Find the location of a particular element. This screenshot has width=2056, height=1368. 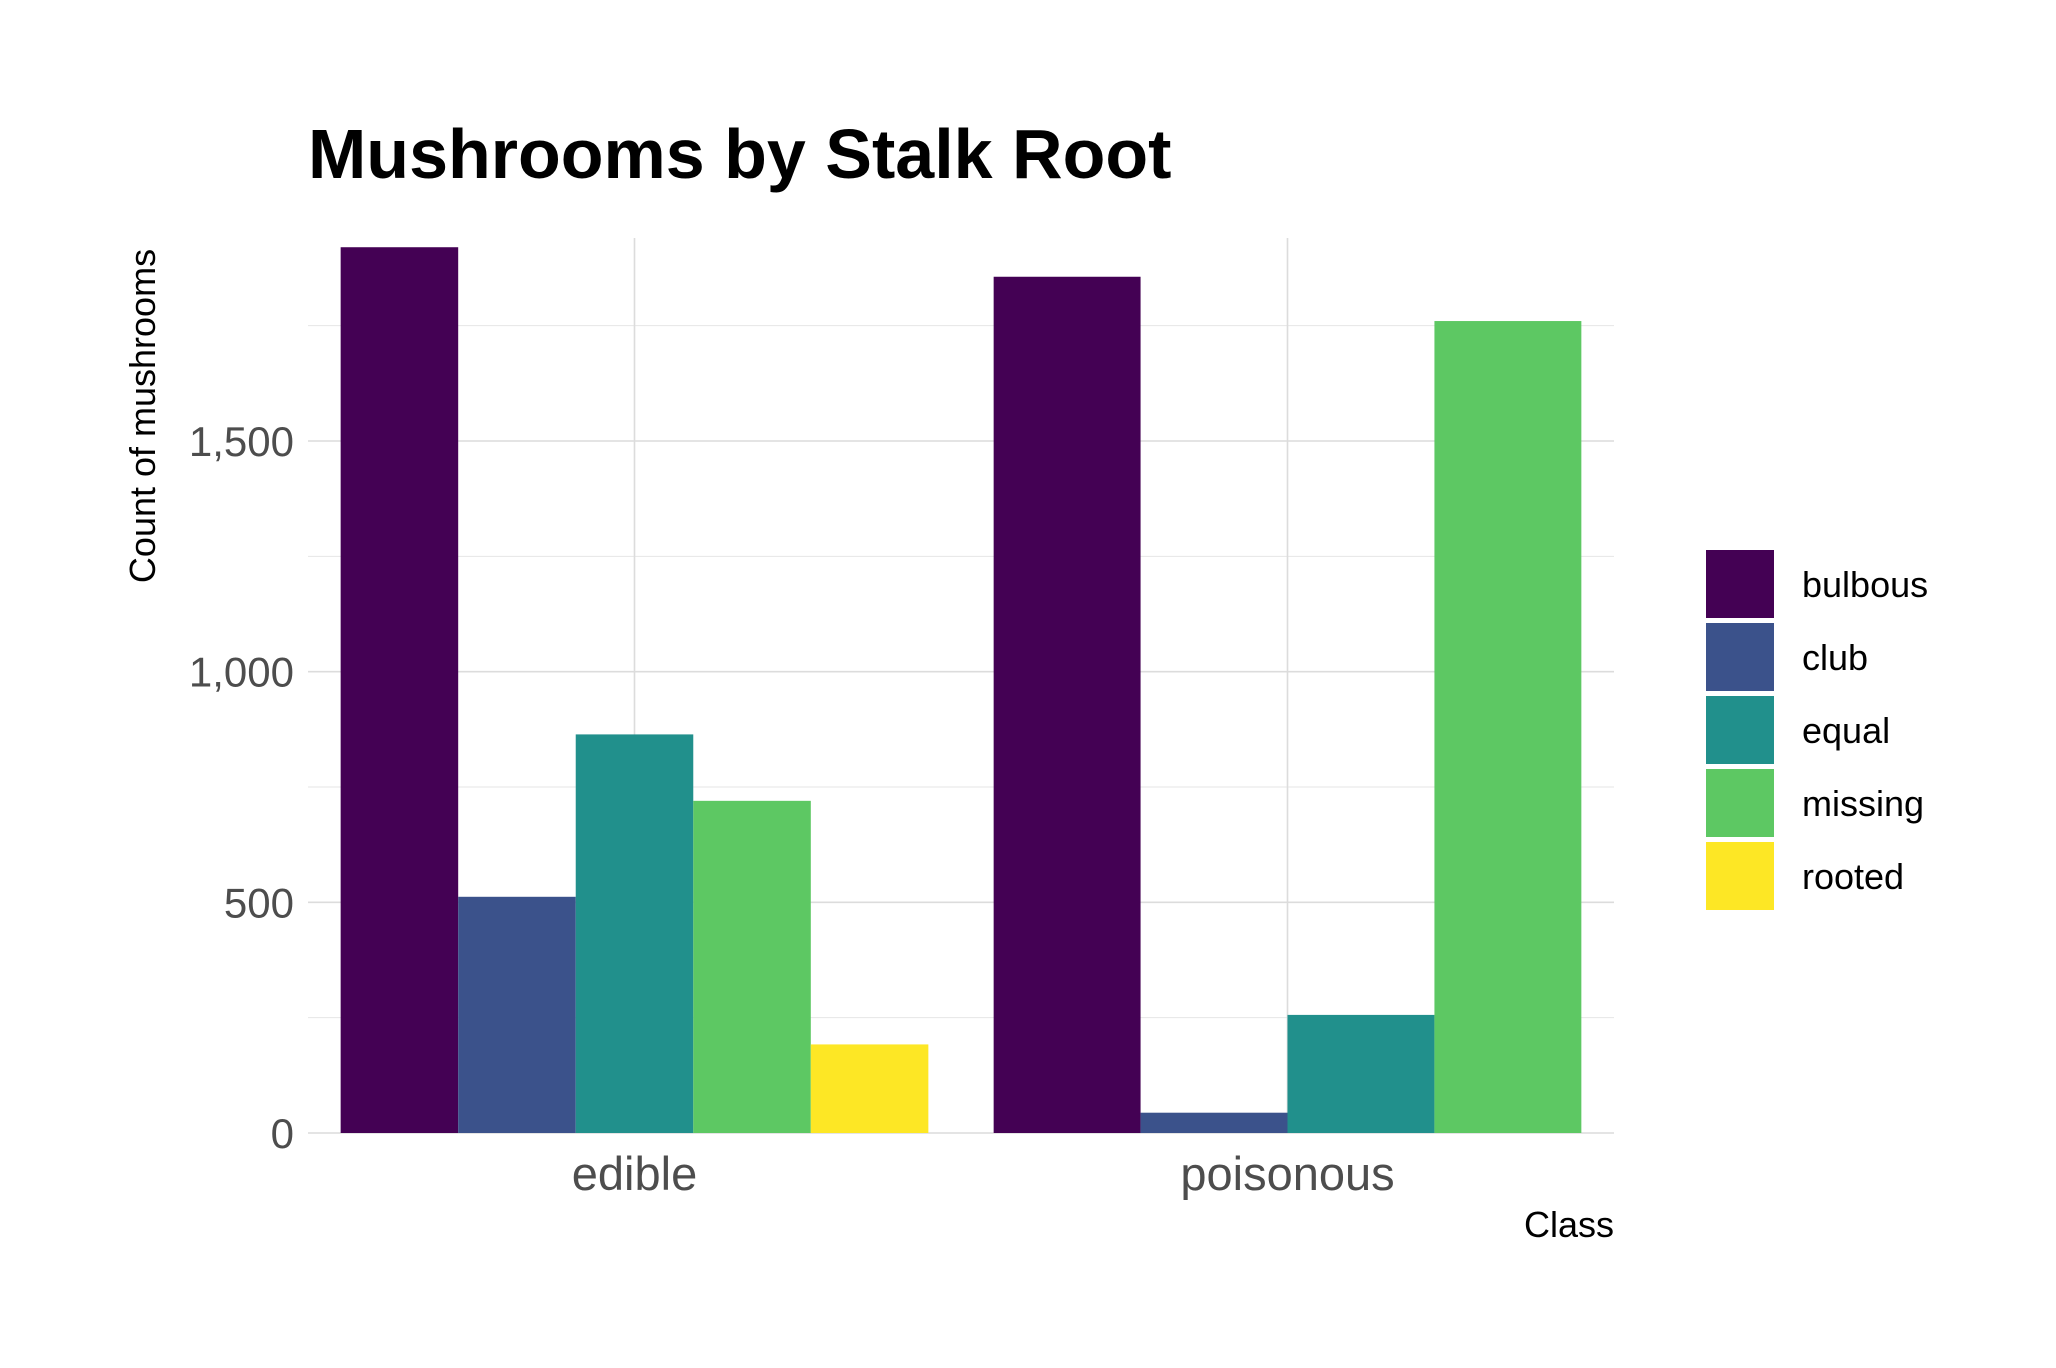

bar-edible-equal is located at coordinates (634, 933).